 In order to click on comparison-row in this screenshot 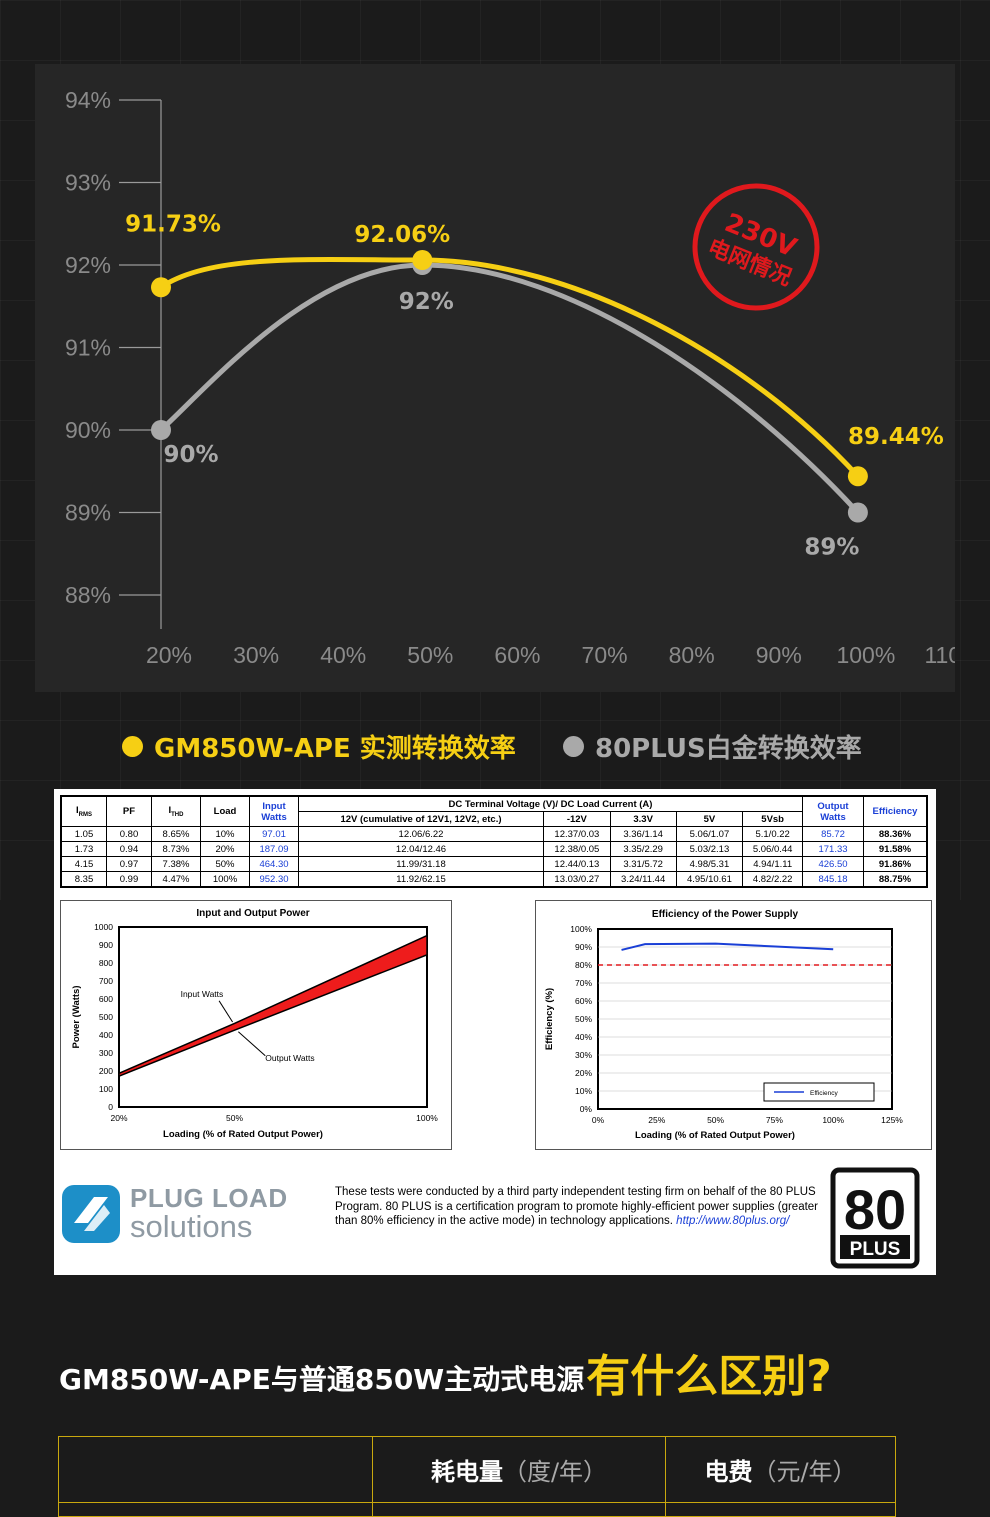, I will do `click(477, 1509)`.